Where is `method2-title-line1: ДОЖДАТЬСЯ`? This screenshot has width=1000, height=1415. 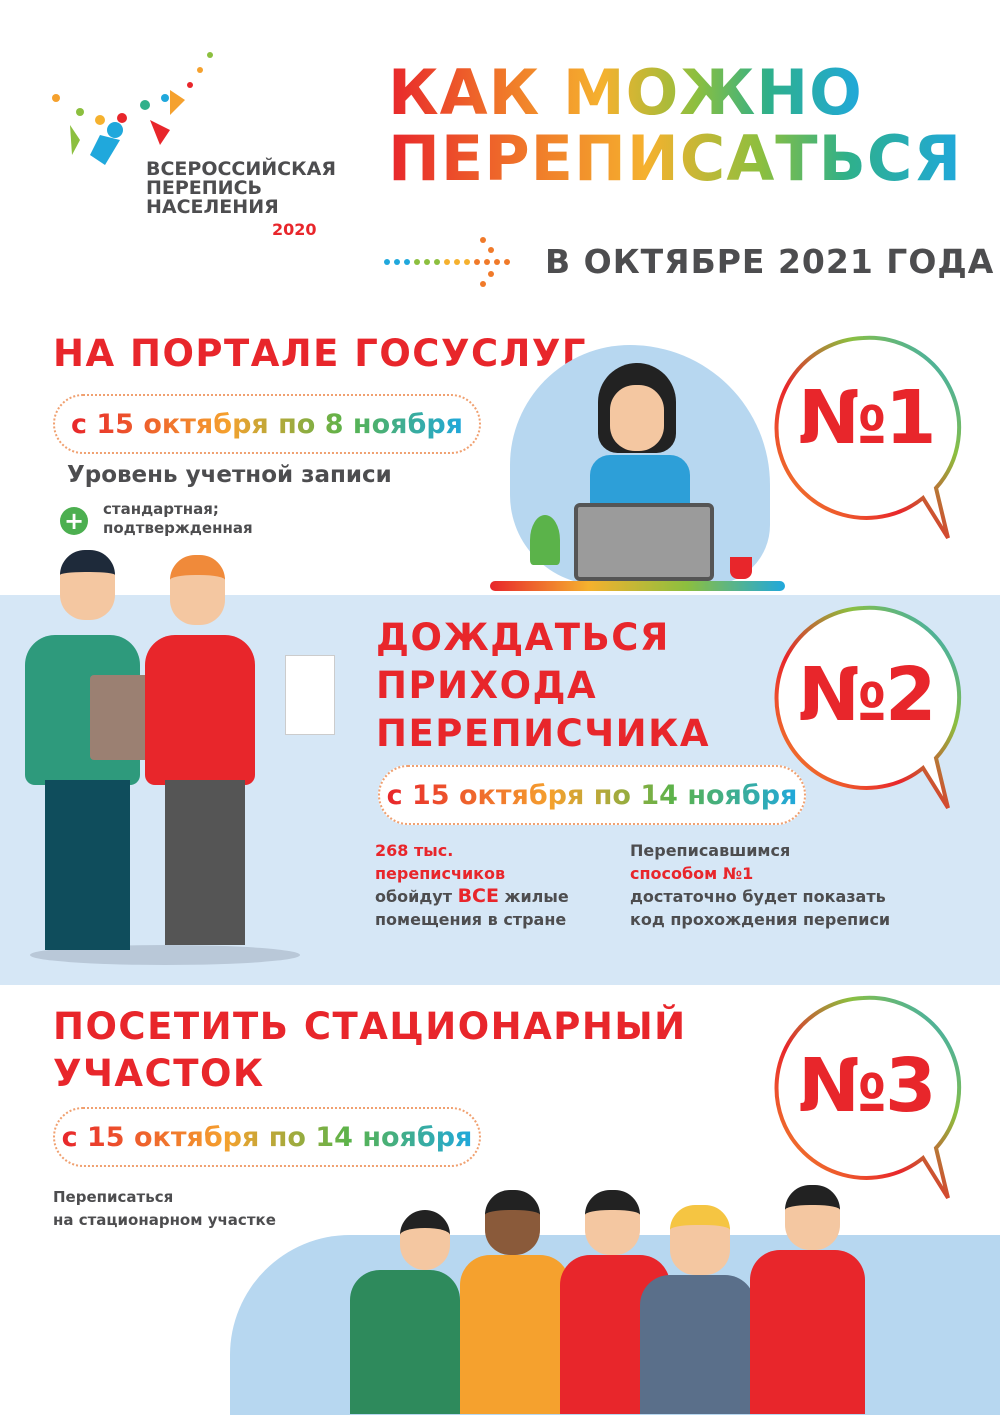
method2-title-line1: ДОЖДАТЬСЯ is located at coordinates (523, 637).